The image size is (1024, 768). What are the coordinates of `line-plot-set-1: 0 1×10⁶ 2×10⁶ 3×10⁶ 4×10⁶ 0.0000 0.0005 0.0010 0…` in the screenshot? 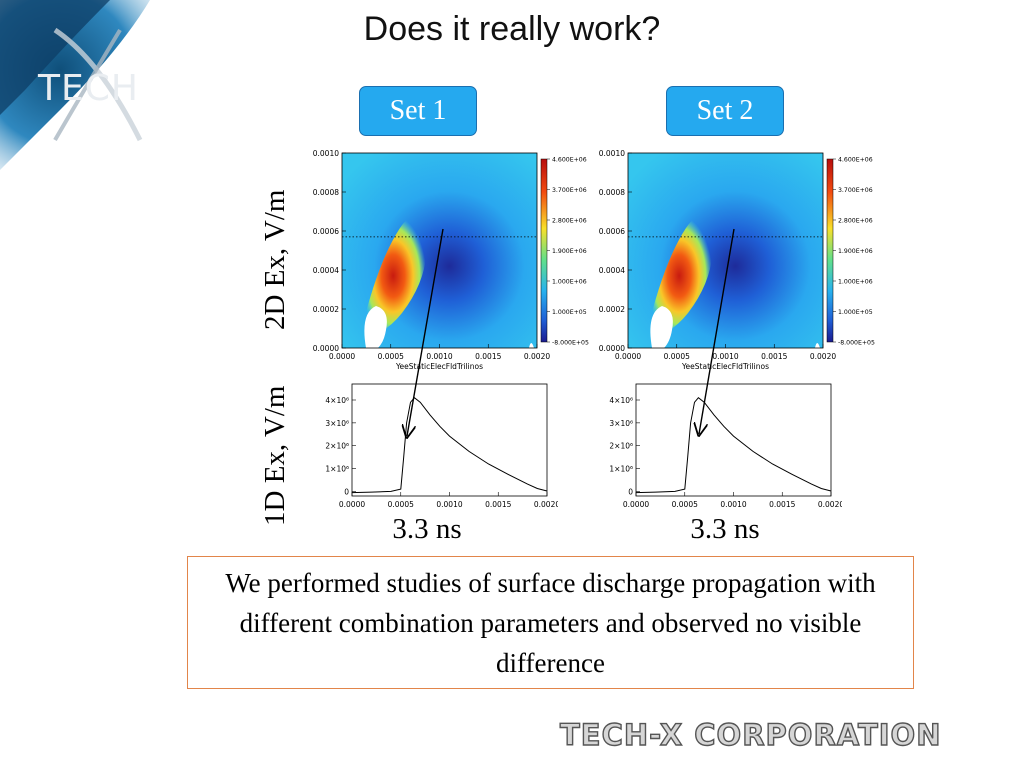 It's located at (441, 446).